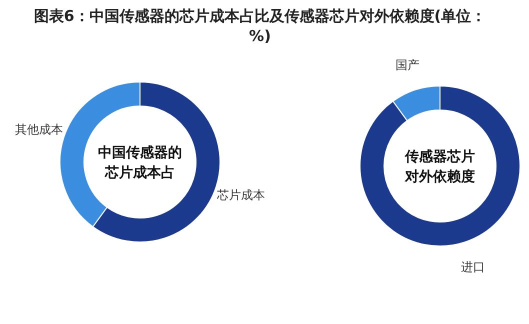 This screenshot has height=324, width=529. Describe the element at coordinates (440, 166) in the screenshot. I see `donut-slice` at that location.